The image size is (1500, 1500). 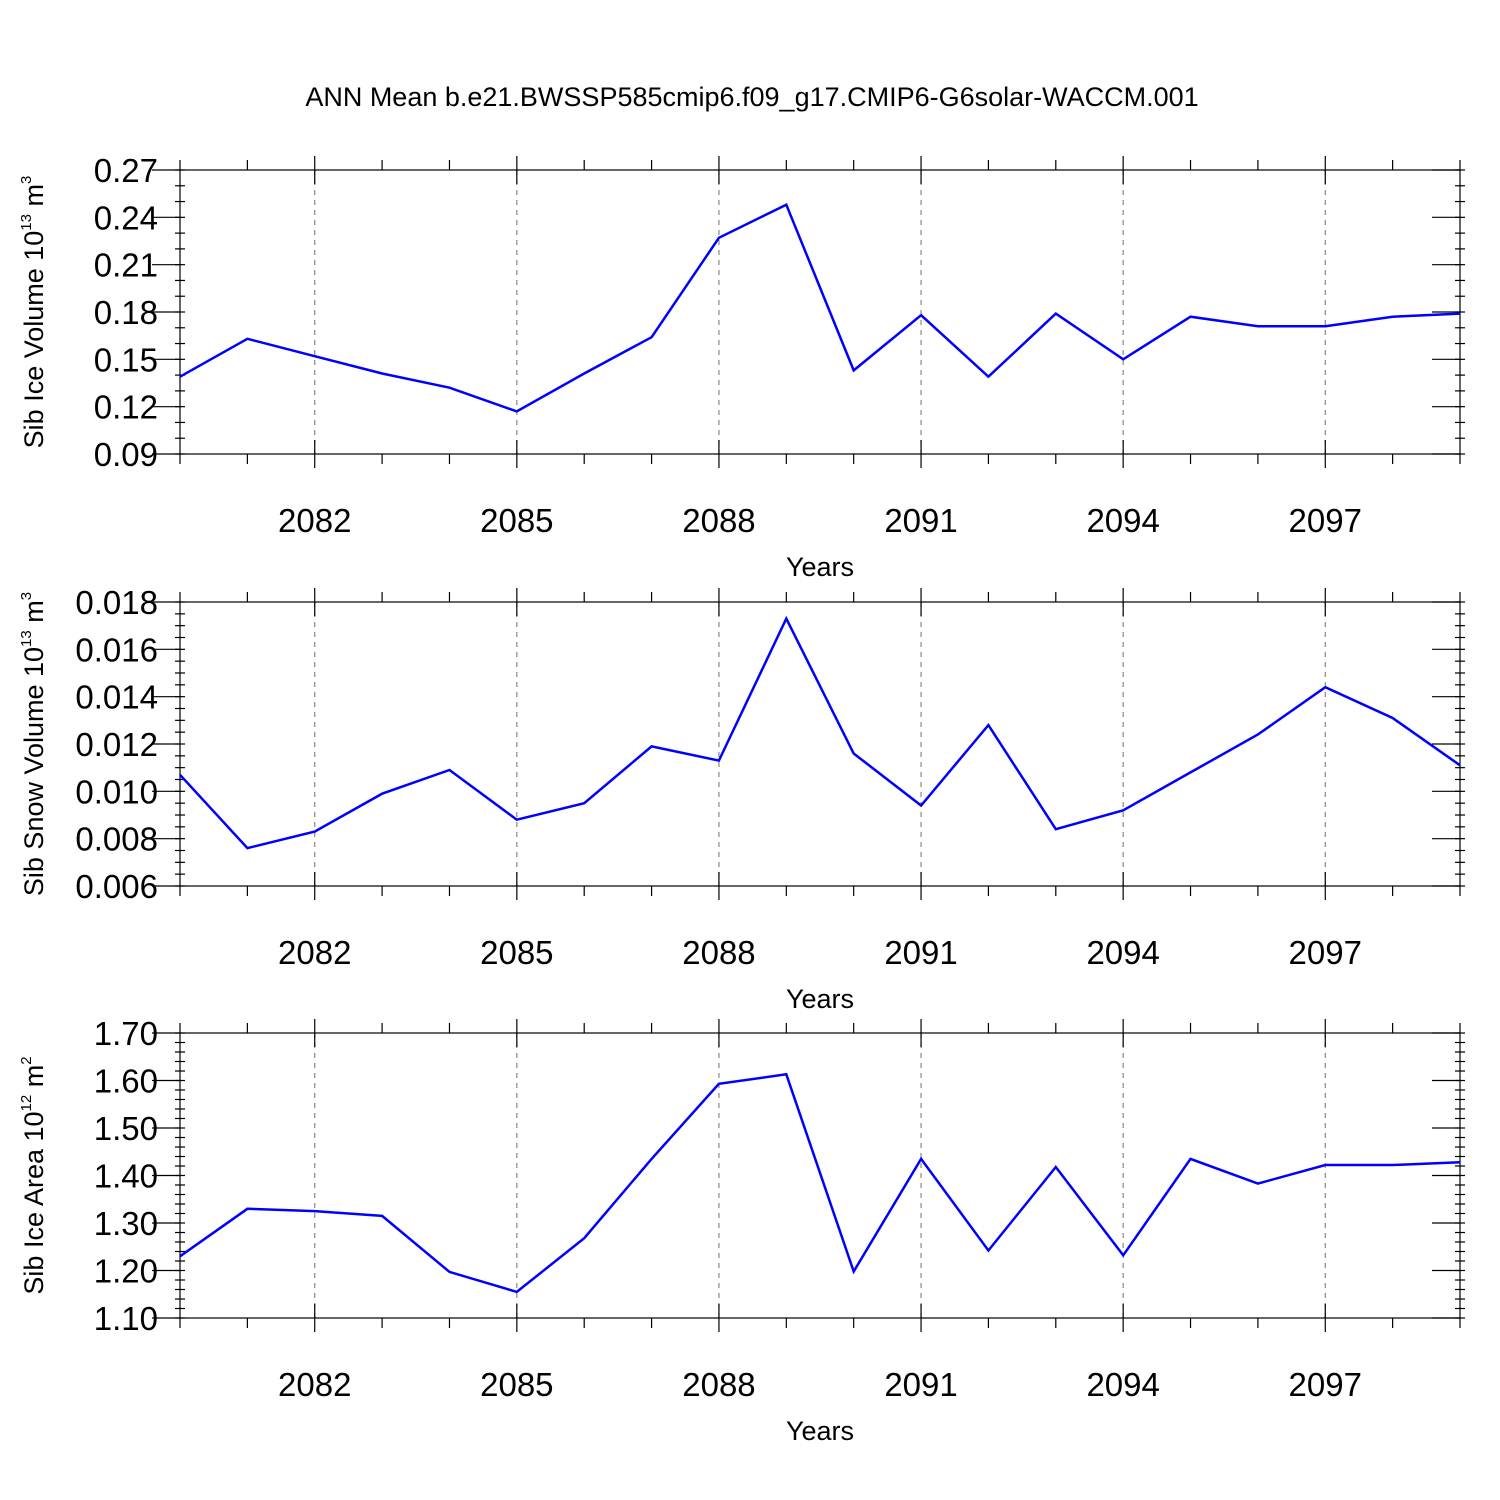 I want to click on y-tick-label: 1.20, so click(x=126, y=1271).